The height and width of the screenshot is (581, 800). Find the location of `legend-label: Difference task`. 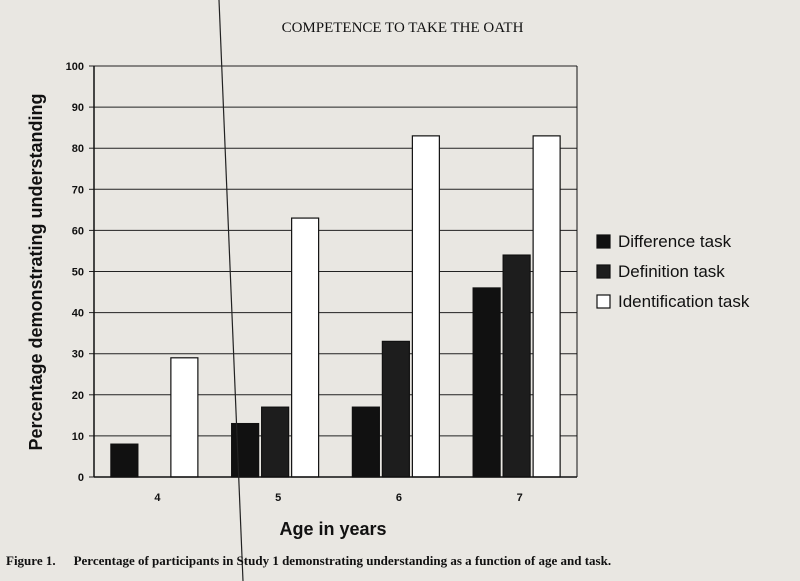

legend-label: Difference task is located at coordinates (675, 241).